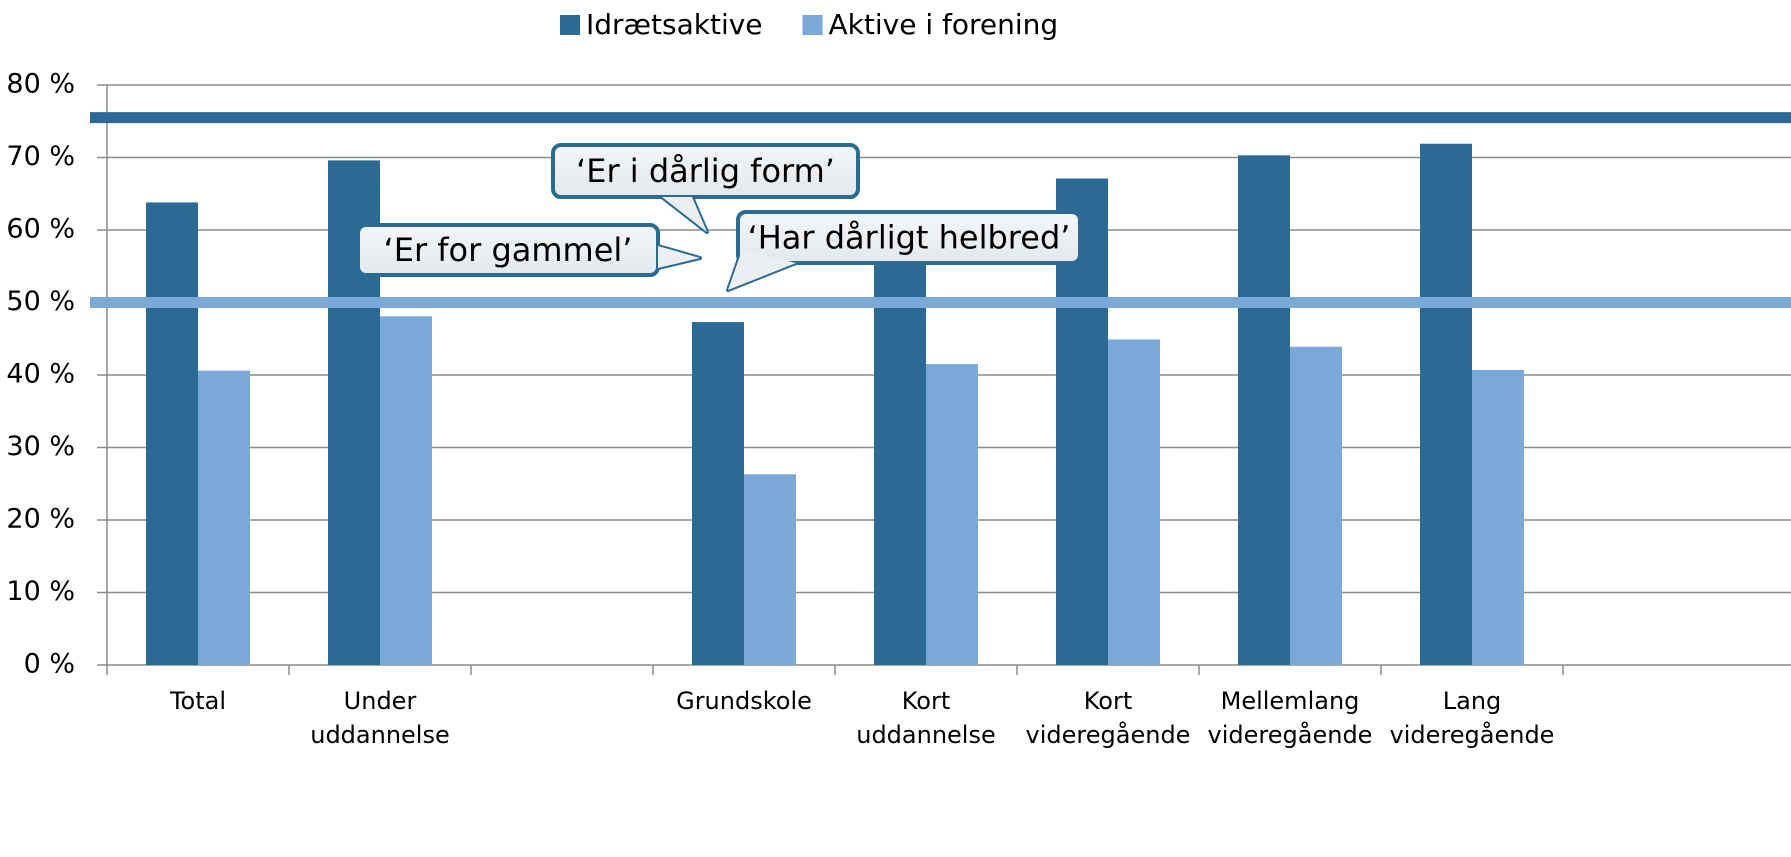  I want to click on x-tick-label: Under uddannelse, so click(380, 718).